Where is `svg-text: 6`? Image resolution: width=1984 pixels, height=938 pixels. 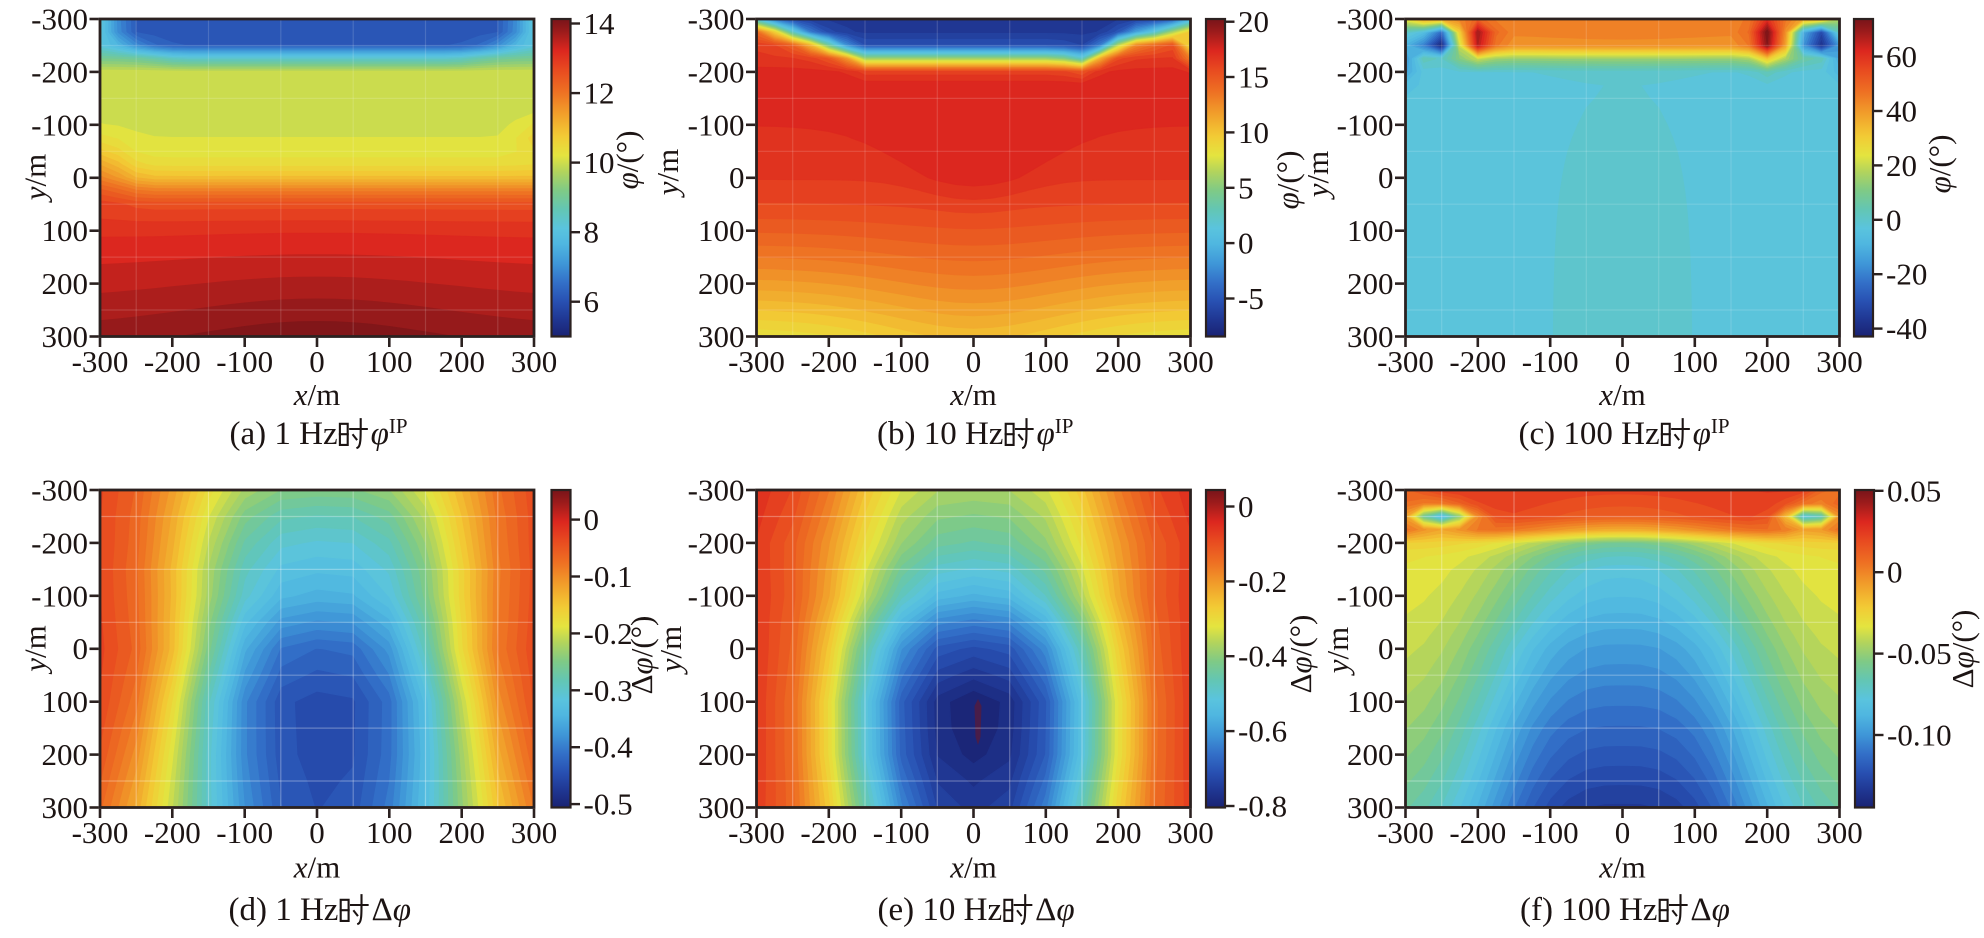 svg-text: 6 is located at coordinates (592, 301).